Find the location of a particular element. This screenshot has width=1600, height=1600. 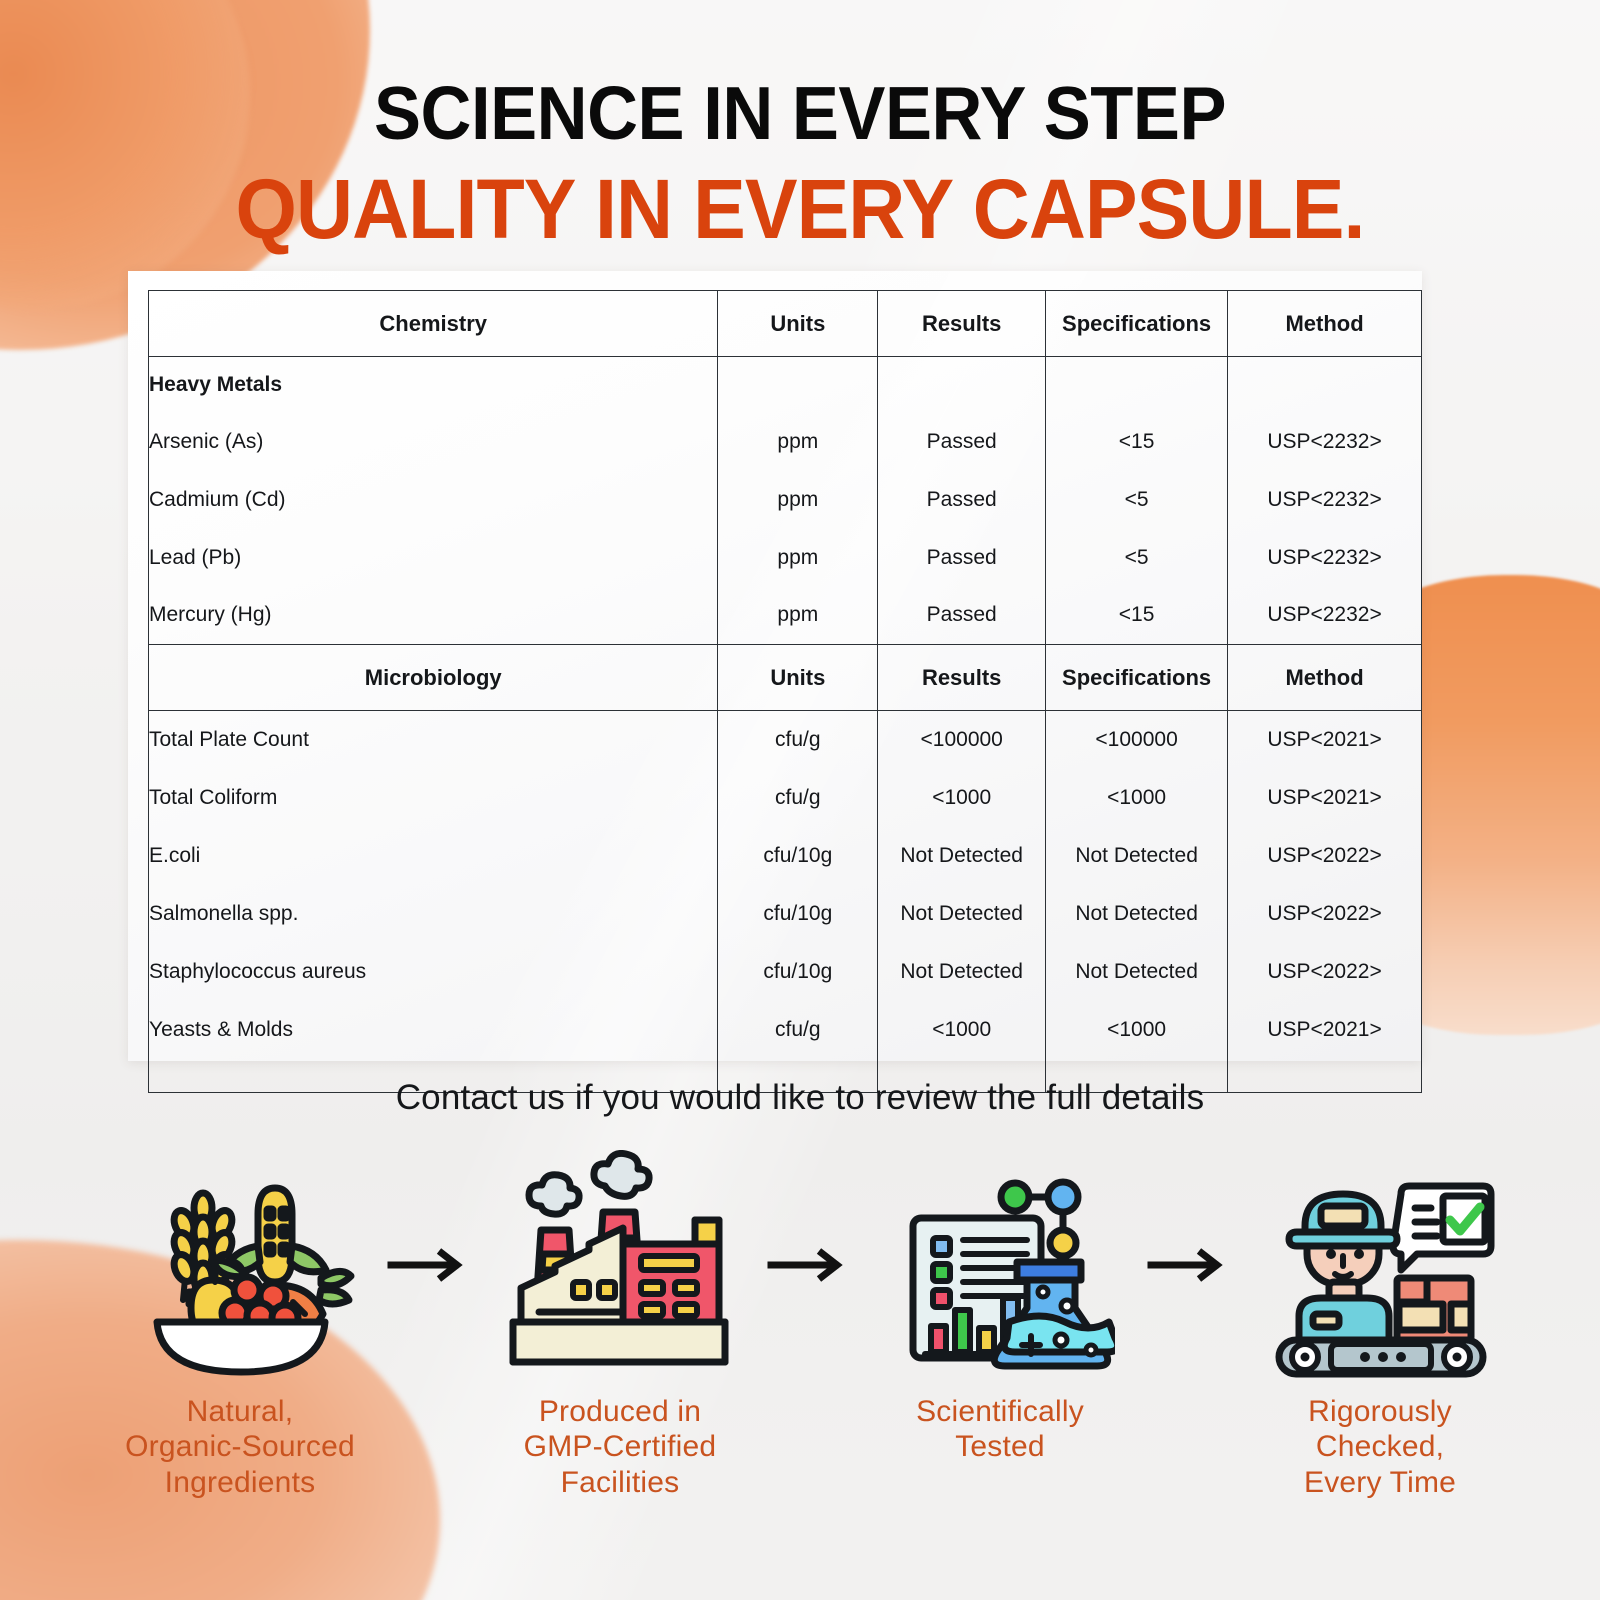

cell-analyte: Staphylococcus aureus is located at coordinates (433, 971).